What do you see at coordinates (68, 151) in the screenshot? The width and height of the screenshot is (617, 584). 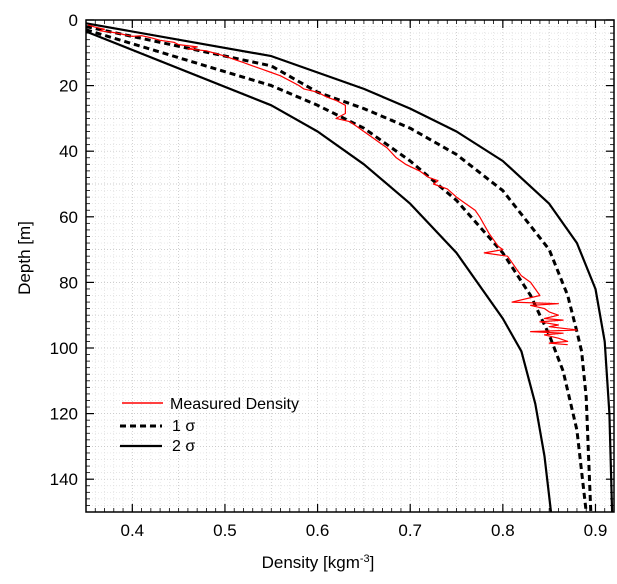 I see `y-tick-label: 40` at bounding box center [68, 151].